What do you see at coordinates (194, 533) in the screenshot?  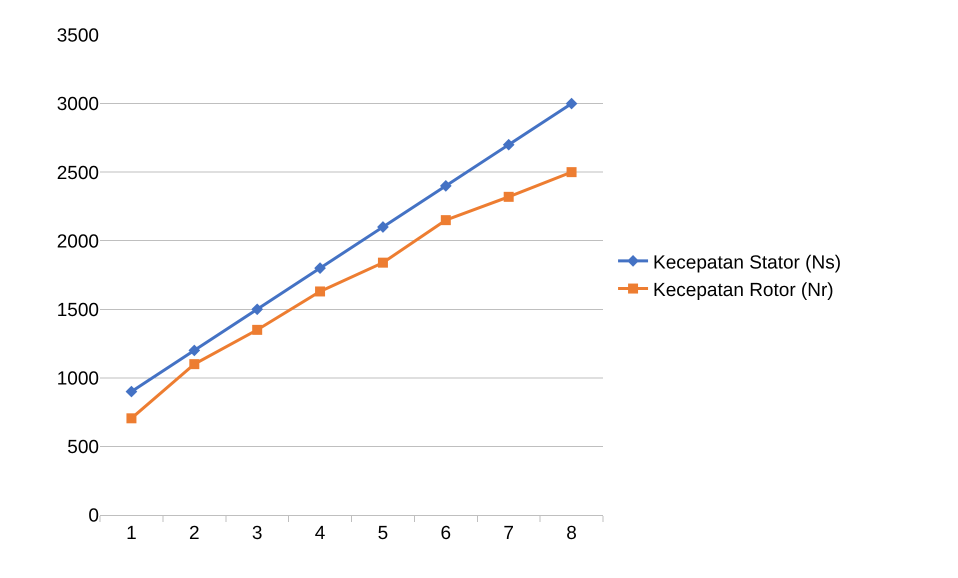 I see `x-tick-label: 2` at bounding box center [194, 533].